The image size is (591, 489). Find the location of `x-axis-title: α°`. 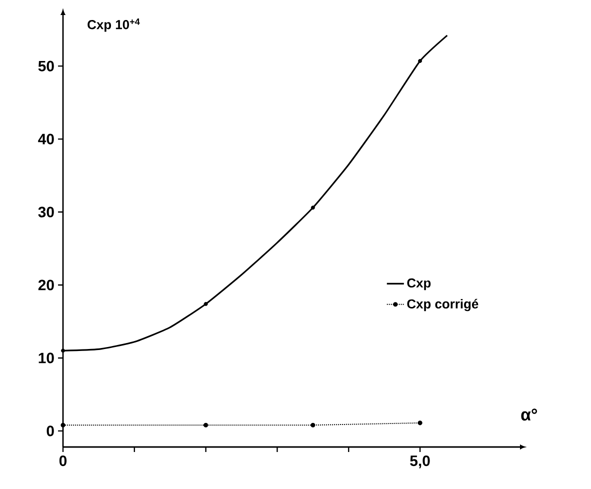

x-axis-title: α° is located at coordinates (529, 414).